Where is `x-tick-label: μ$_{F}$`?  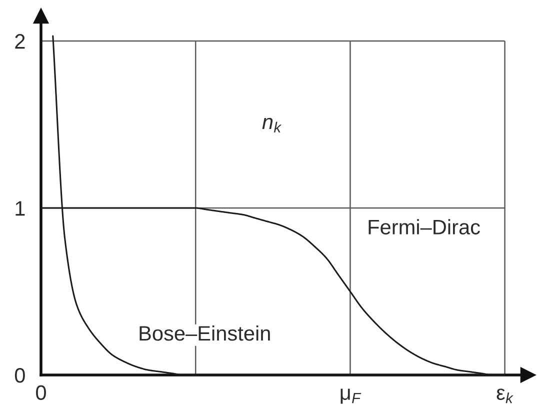
x-tick-label: μ$_{F}$ is located at coordinates (351, 396).